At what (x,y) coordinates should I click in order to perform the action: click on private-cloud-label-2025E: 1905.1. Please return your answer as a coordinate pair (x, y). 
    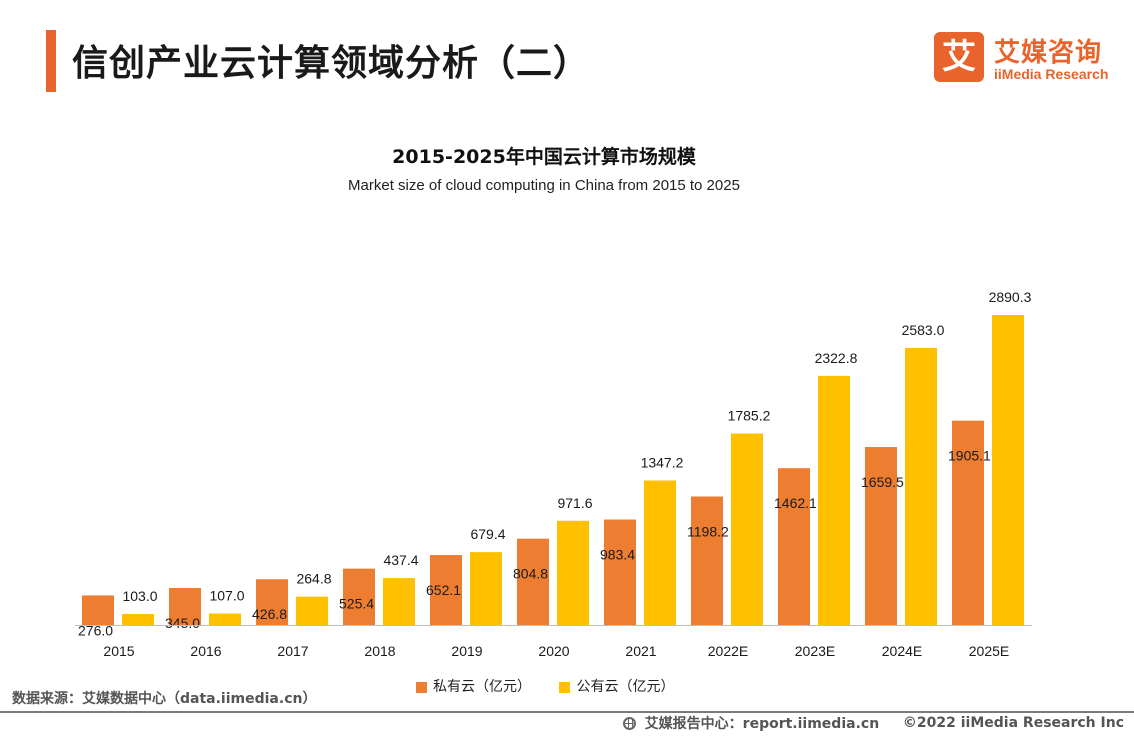
    Looking at the image, I should click on (969, 456).